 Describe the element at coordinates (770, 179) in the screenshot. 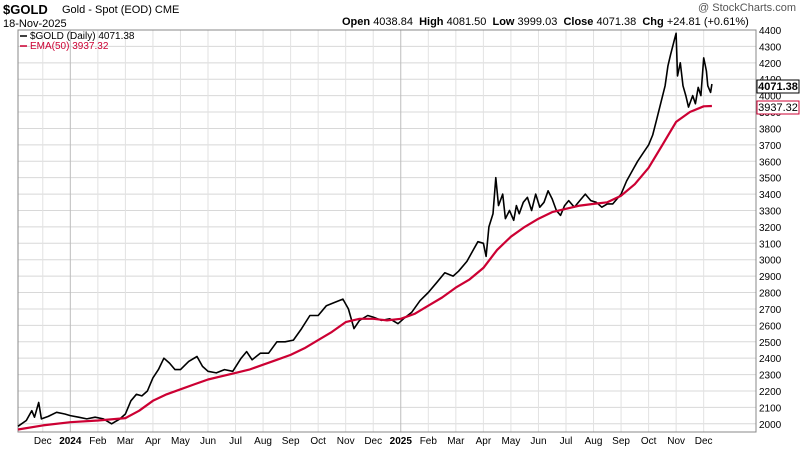

I see `y-tick-label: 3500` at that location.